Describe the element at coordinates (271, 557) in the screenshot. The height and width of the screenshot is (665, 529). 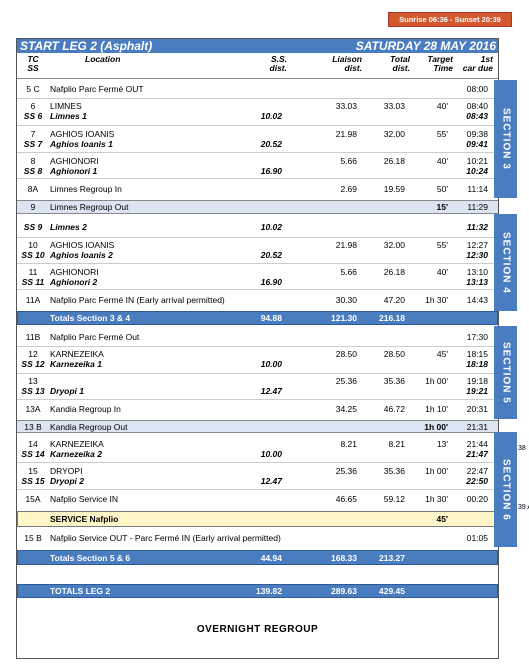
I see `total-ss-dist: 44.94` at that location.